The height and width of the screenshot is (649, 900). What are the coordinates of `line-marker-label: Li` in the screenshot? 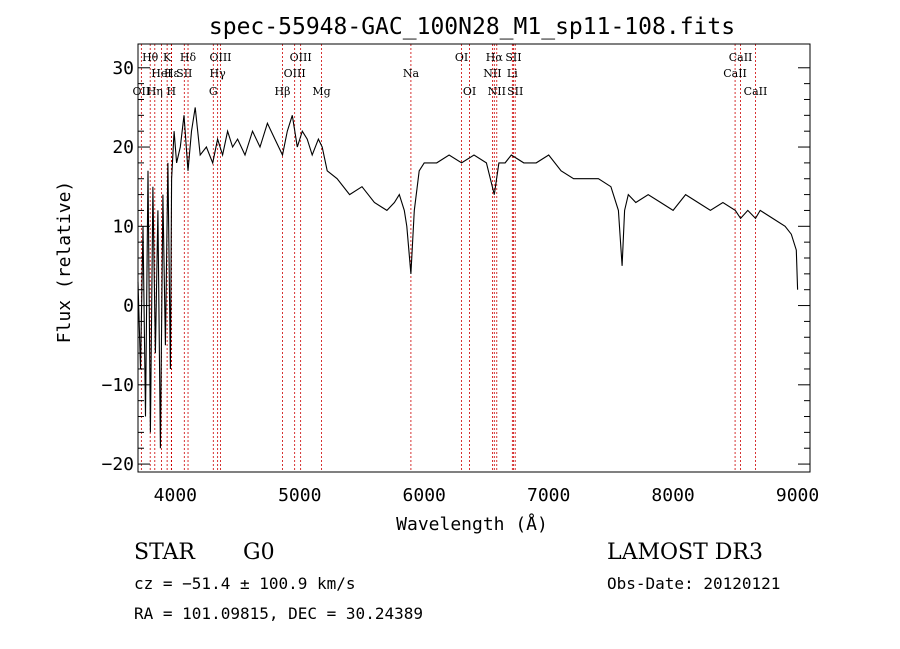 It's located at (512, 73).